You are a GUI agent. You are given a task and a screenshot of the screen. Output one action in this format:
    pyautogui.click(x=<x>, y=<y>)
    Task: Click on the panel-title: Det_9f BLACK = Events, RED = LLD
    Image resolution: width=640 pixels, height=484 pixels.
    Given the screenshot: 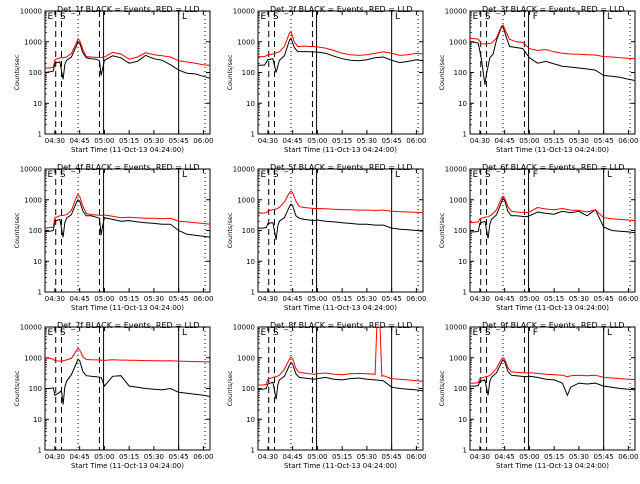 What is the action you would take?
    pyautogui.click(x=553, y=325)
    